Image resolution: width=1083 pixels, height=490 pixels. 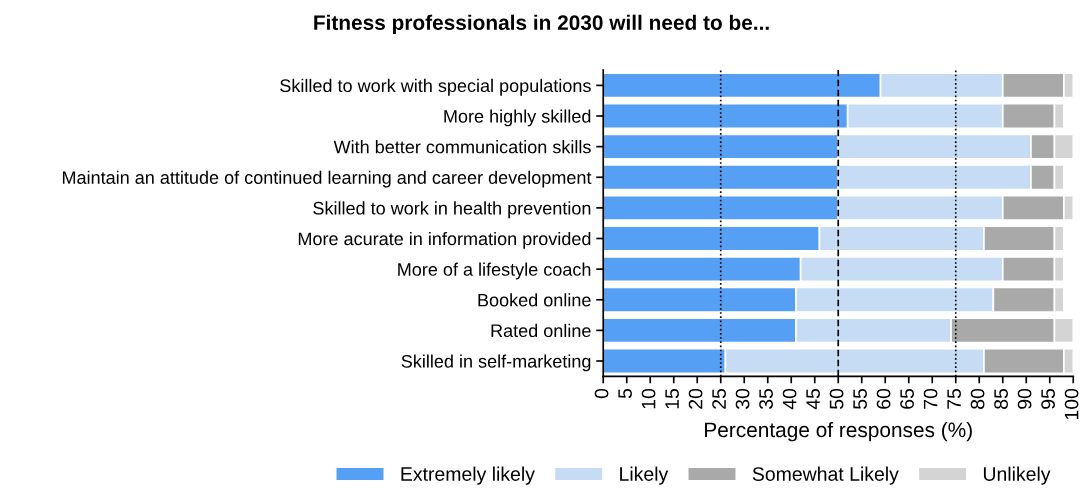 What do you see at coordinates (930, 398) in the screenshot?
I see `x-tick-label: 70` at bounding box center [930, 398].